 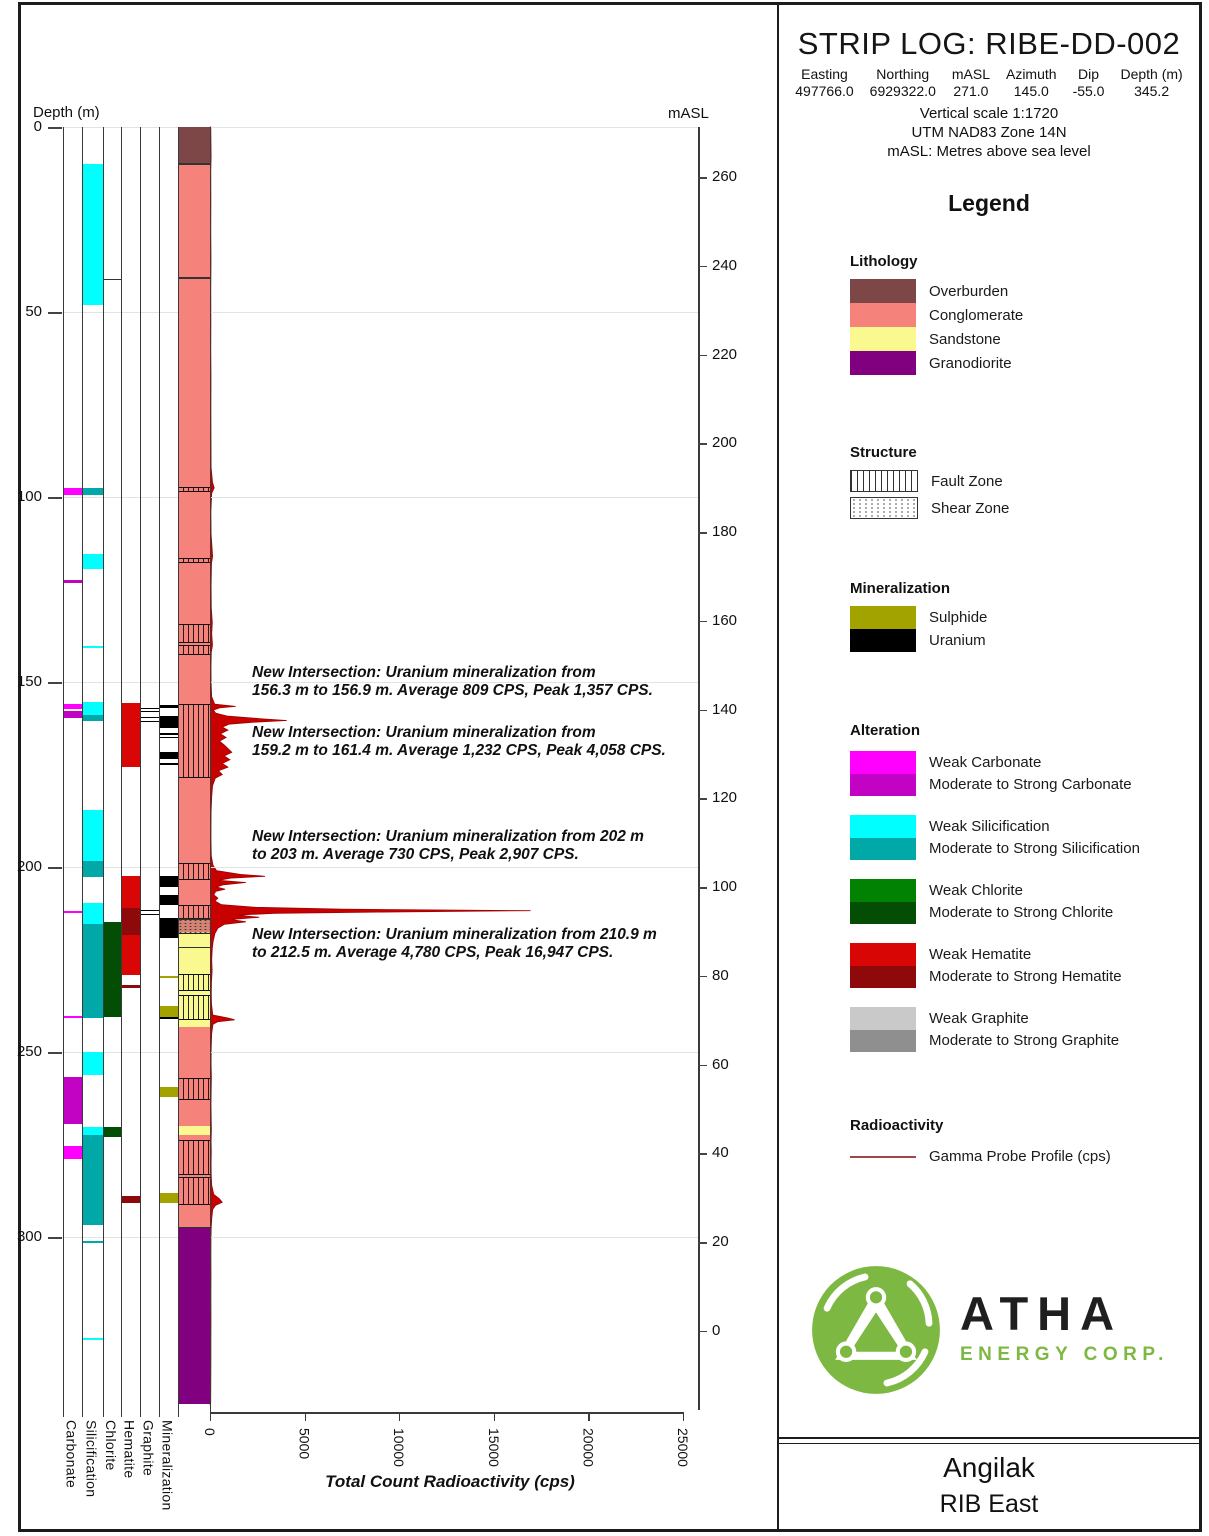 I want to click on depth-tick-label: 50, so click(x=33, y=311).